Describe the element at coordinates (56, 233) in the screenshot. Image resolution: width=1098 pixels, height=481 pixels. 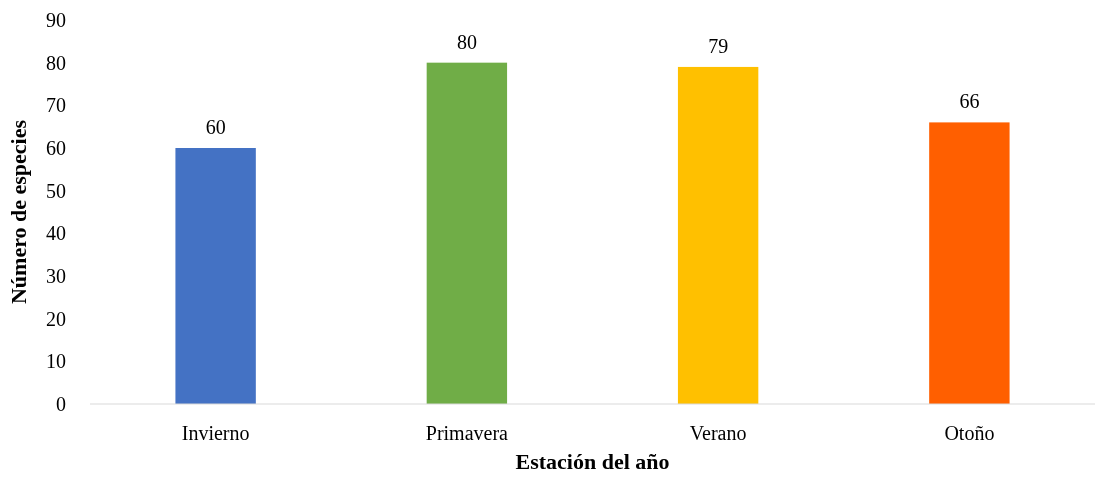
I see `y-tick-label: 40` at that location.